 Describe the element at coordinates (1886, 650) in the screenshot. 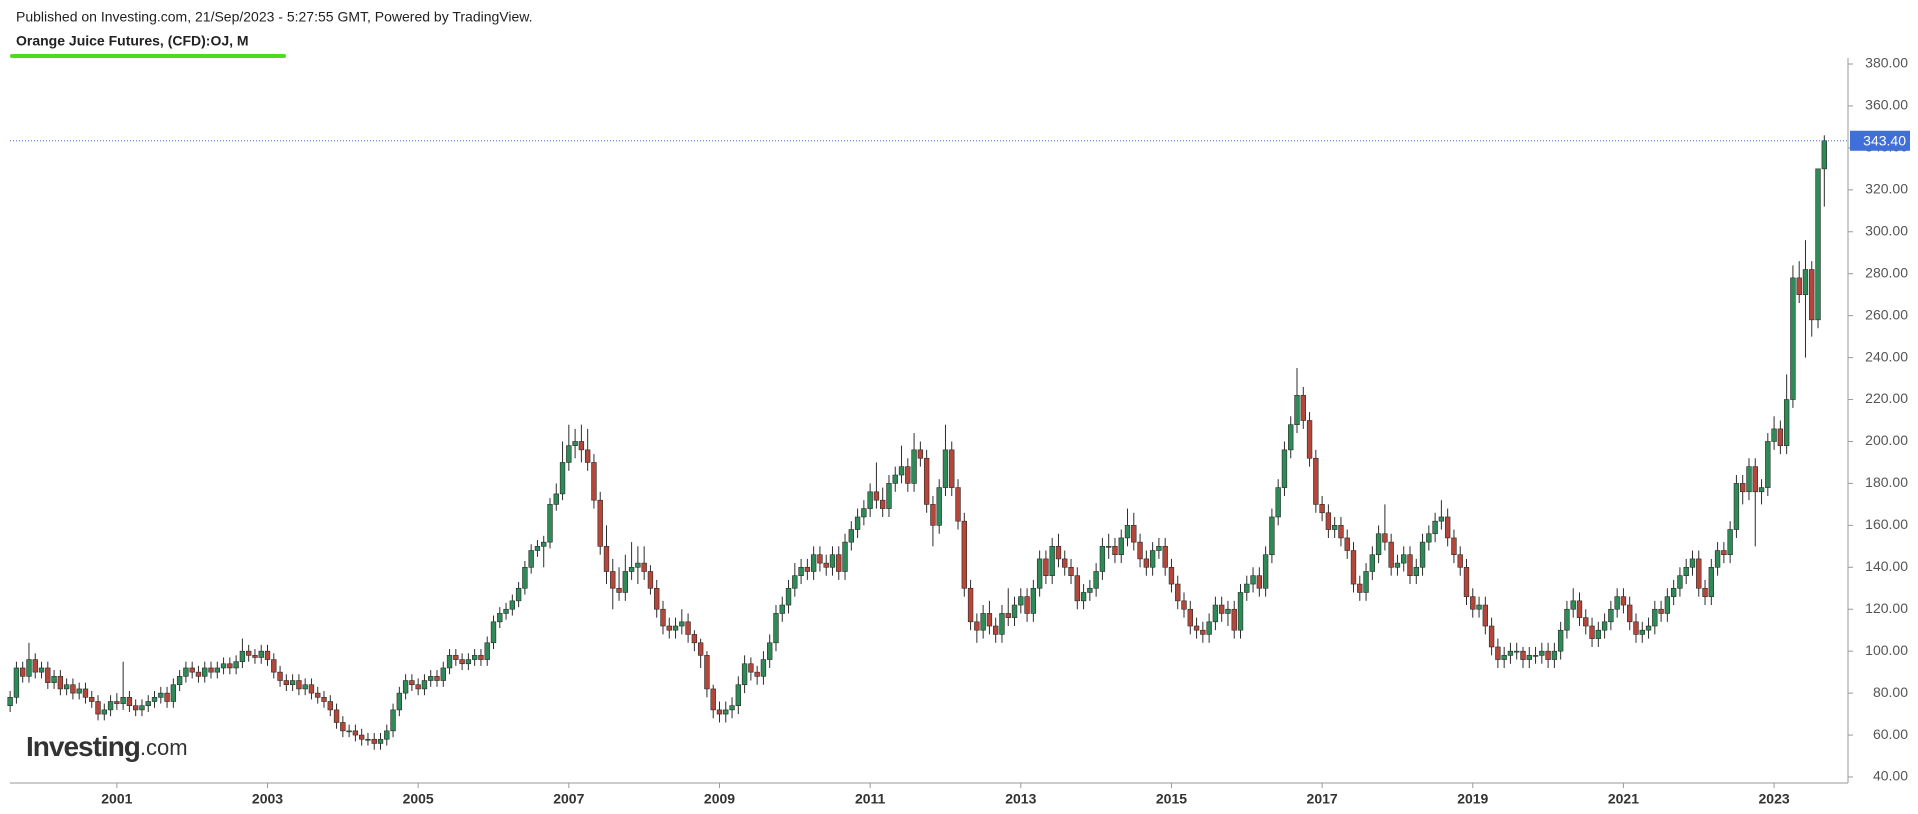

I see `y-tick-label: 100.00` at that location.